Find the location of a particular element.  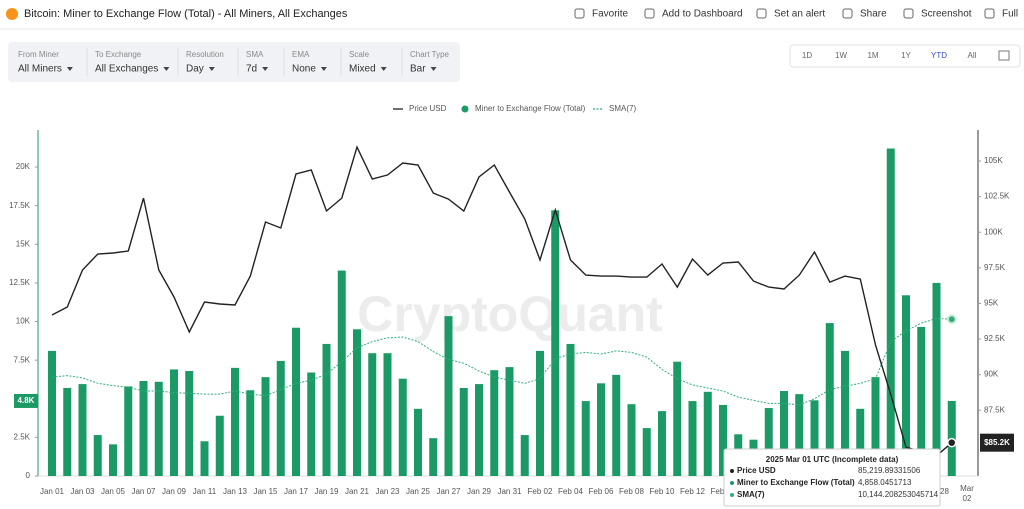

y-tick-label: 17.5K is located at coordinates (20, 205).